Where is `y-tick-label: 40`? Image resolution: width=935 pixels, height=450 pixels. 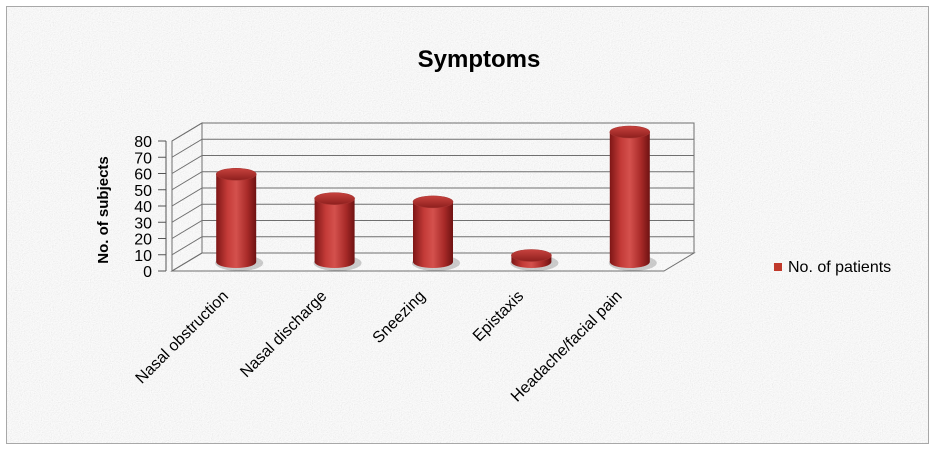
y-tick-label: 40 is located at coordinates (143, 207).